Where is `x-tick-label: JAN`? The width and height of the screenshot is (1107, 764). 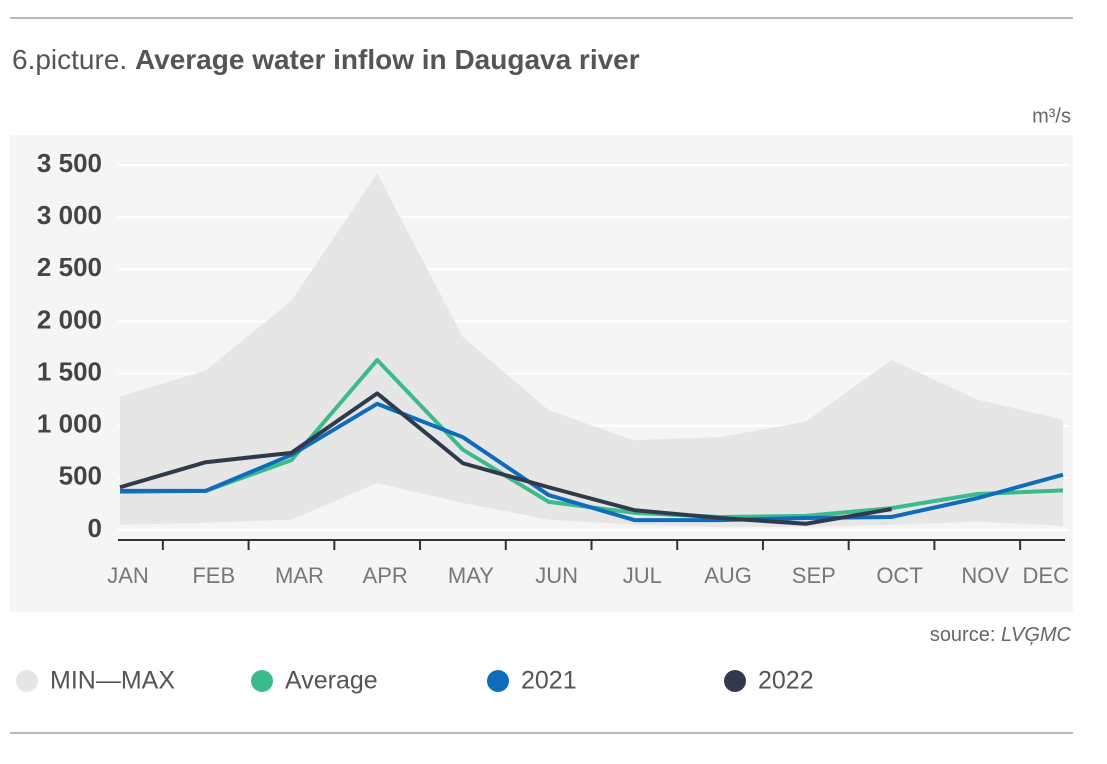
x-tick-label: JAN is located at coordinates (128, 575).